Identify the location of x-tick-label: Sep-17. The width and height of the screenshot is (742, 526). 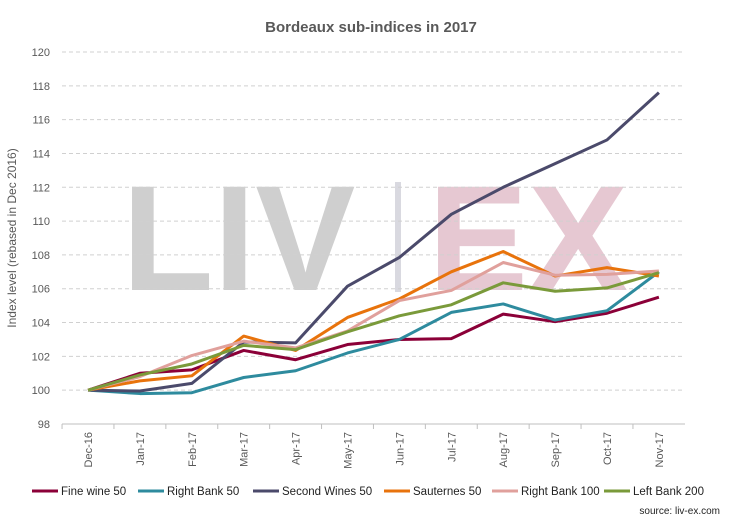
(556, 449).